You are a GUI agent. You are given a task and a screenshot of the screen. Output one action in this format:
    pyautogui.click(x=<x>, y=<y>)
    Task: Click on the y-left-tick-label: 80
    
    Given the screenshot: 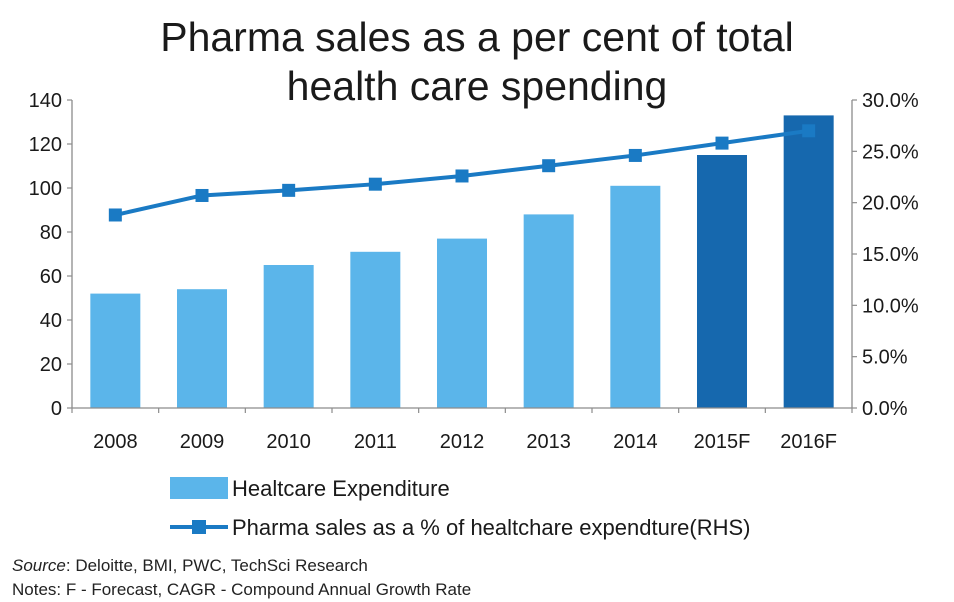 What is the action you would take?
    pyautogui.click(x=51, y=233)
    